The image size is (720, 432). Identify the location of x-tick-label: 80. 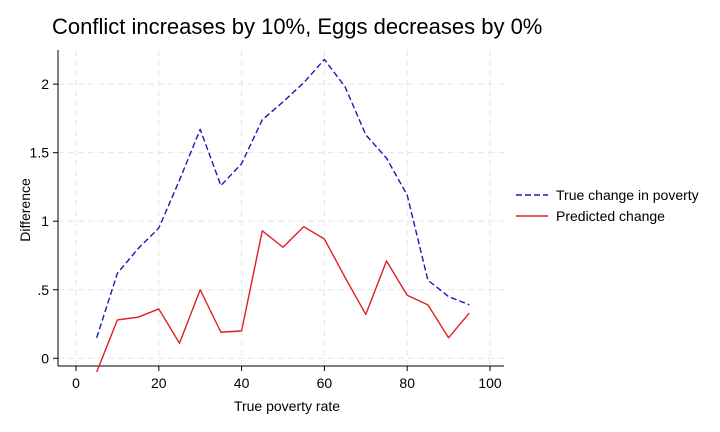
(407, 383).